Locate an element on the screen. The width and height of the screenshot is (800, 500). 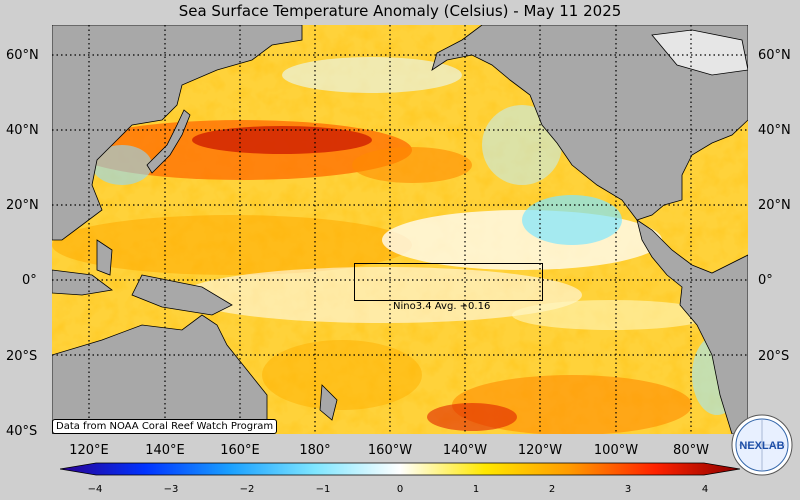
lon-label: 180° is located at coordinates (315, 450).